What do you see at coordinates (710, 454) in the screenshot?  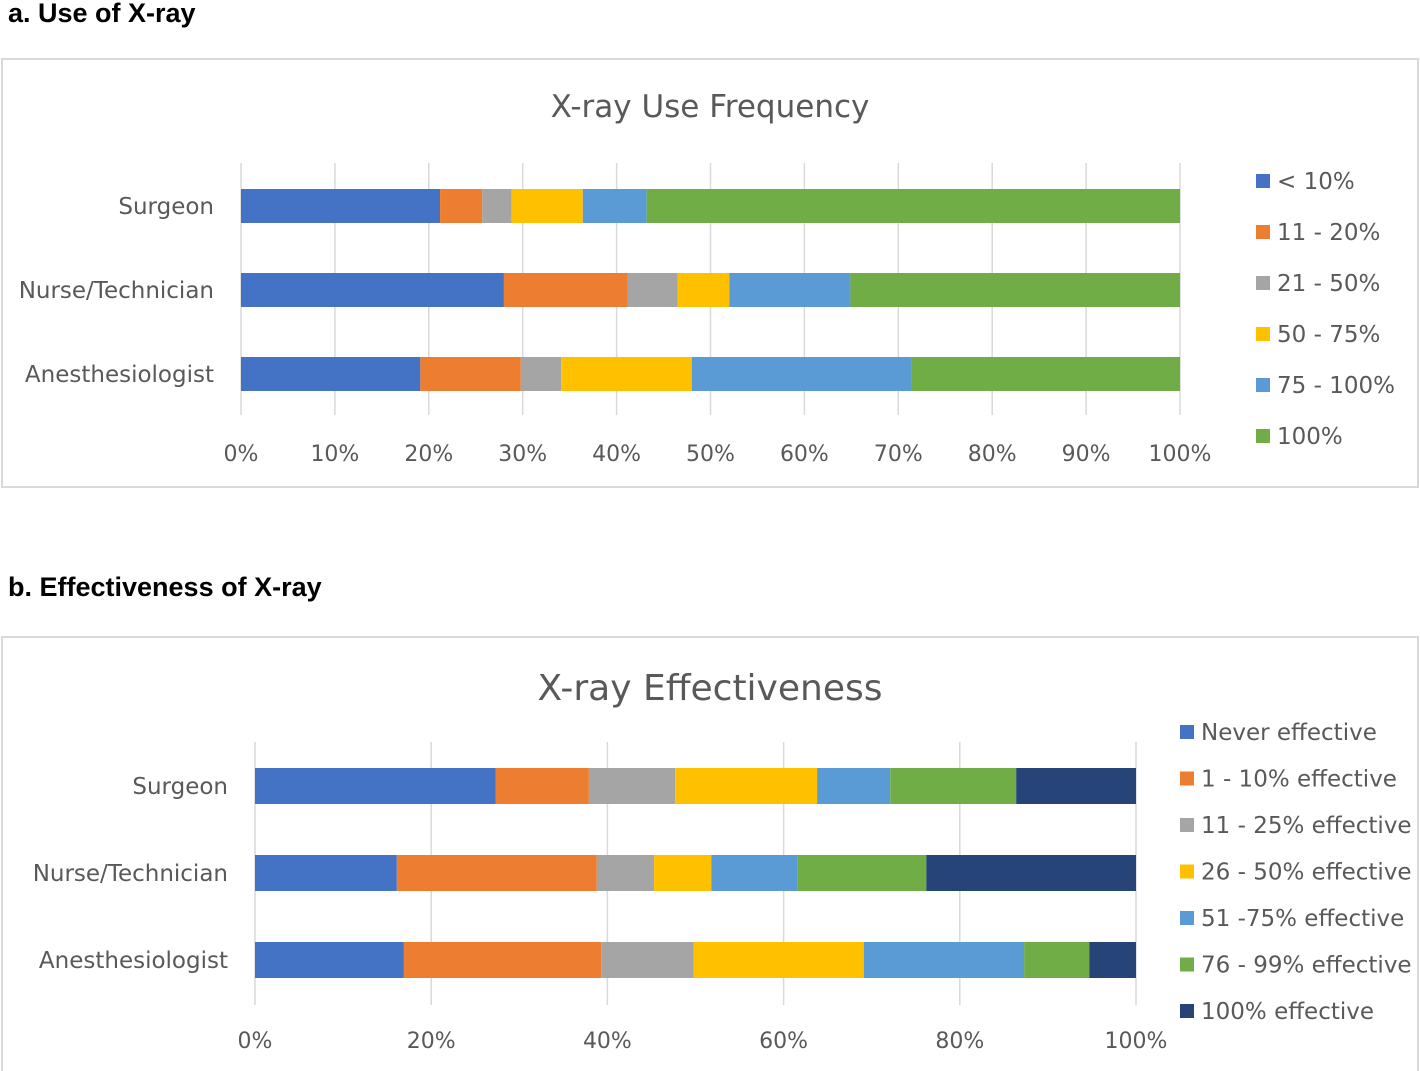 I see `chart-a-tick-label: 50%` at bounding box center [710, 454].